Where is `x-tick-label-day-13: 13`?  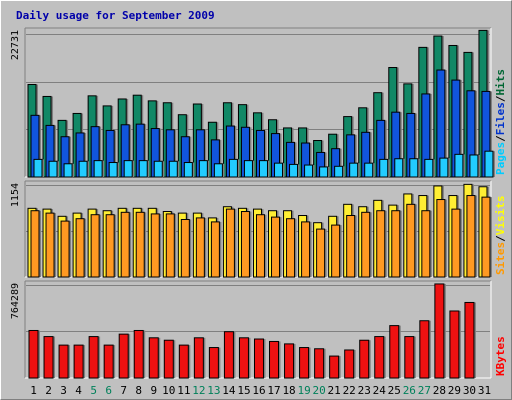 x-tick-label-day-13: 13 is located at coordinates (213, 390).